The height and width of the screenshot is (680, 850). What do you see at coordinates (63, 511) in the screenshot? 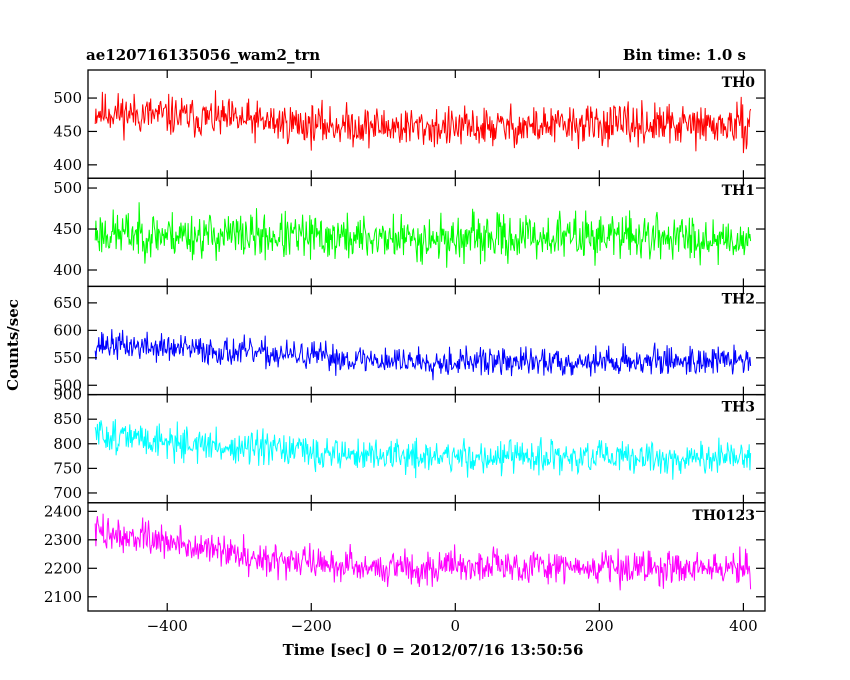
I see `y-tick-label: 2400` at bounding box center [63, 511].